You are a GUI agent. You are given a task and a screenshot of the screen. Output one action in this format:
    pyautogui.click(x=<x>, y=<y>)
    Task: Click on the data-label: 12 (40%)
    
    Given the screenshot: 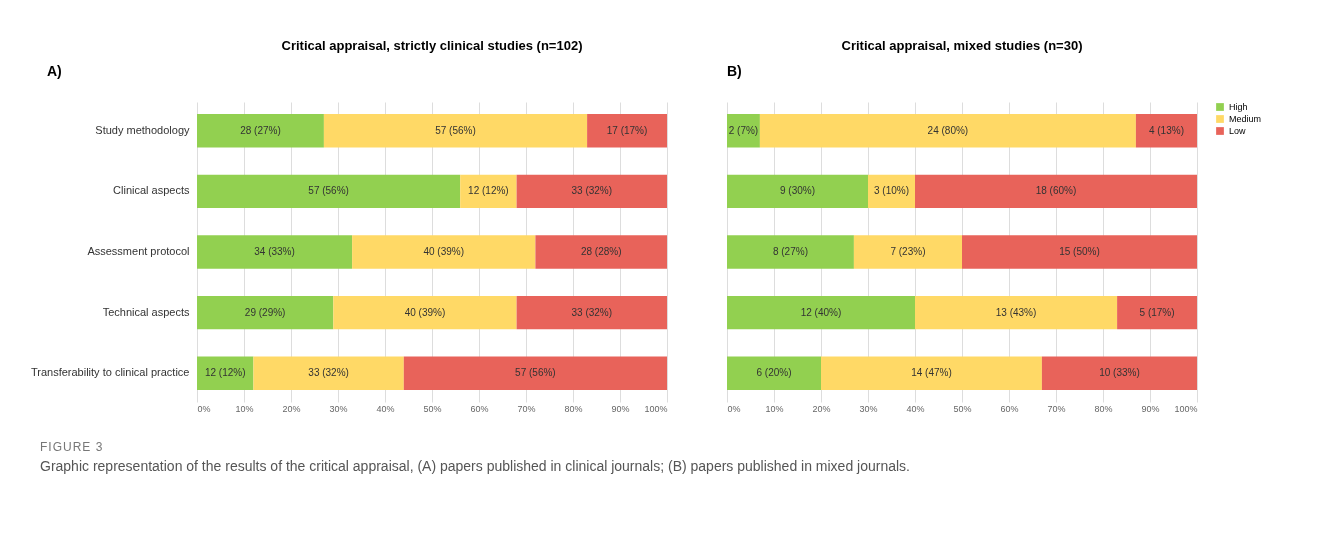 What is the action you would take?
    pyautogui.click(x=821, y=312)
    